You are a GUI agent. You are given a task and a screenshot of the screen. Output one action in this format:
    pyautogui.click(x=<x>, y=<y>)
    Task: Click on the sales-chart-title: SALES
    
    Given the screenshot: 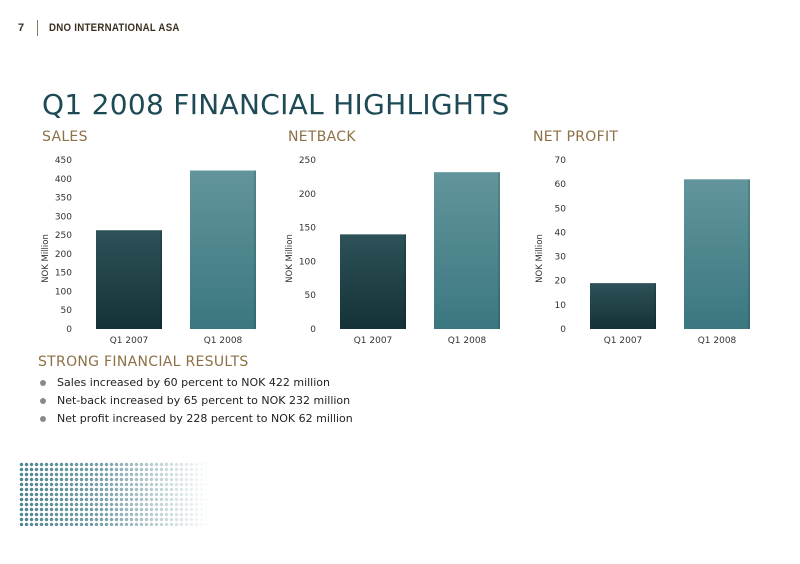 What is the action you would take?
    pyautogui.click(x=65, y=137)
    